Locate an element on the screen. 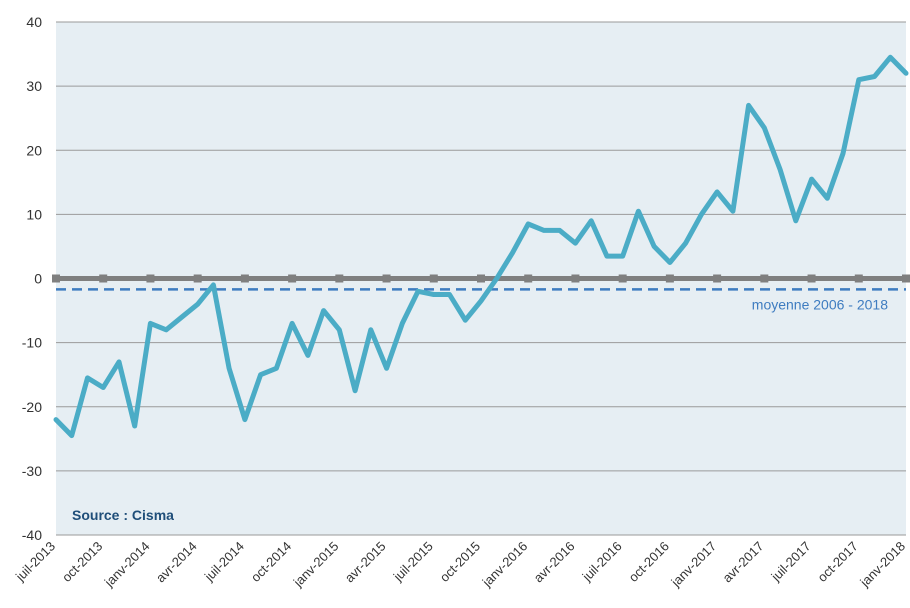  average-line-label: moyenne 2006 - 2018 is located at coordinates (820, 304).